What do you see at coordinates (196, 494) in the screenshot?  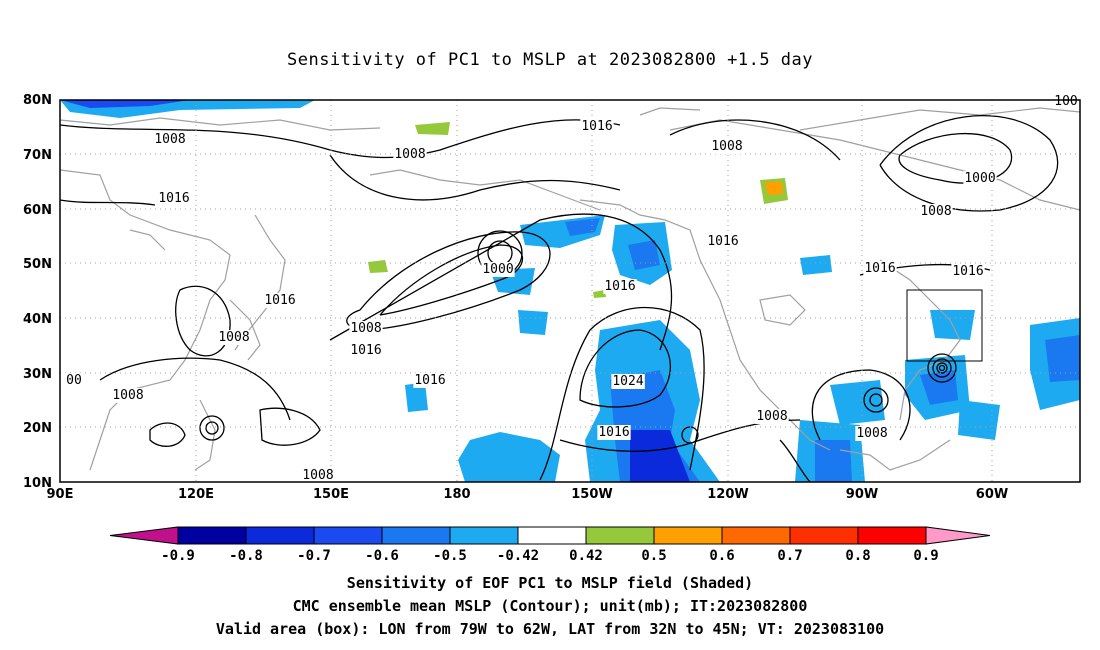 I see `lon-label: 120E` at bounding box center [196, 494].